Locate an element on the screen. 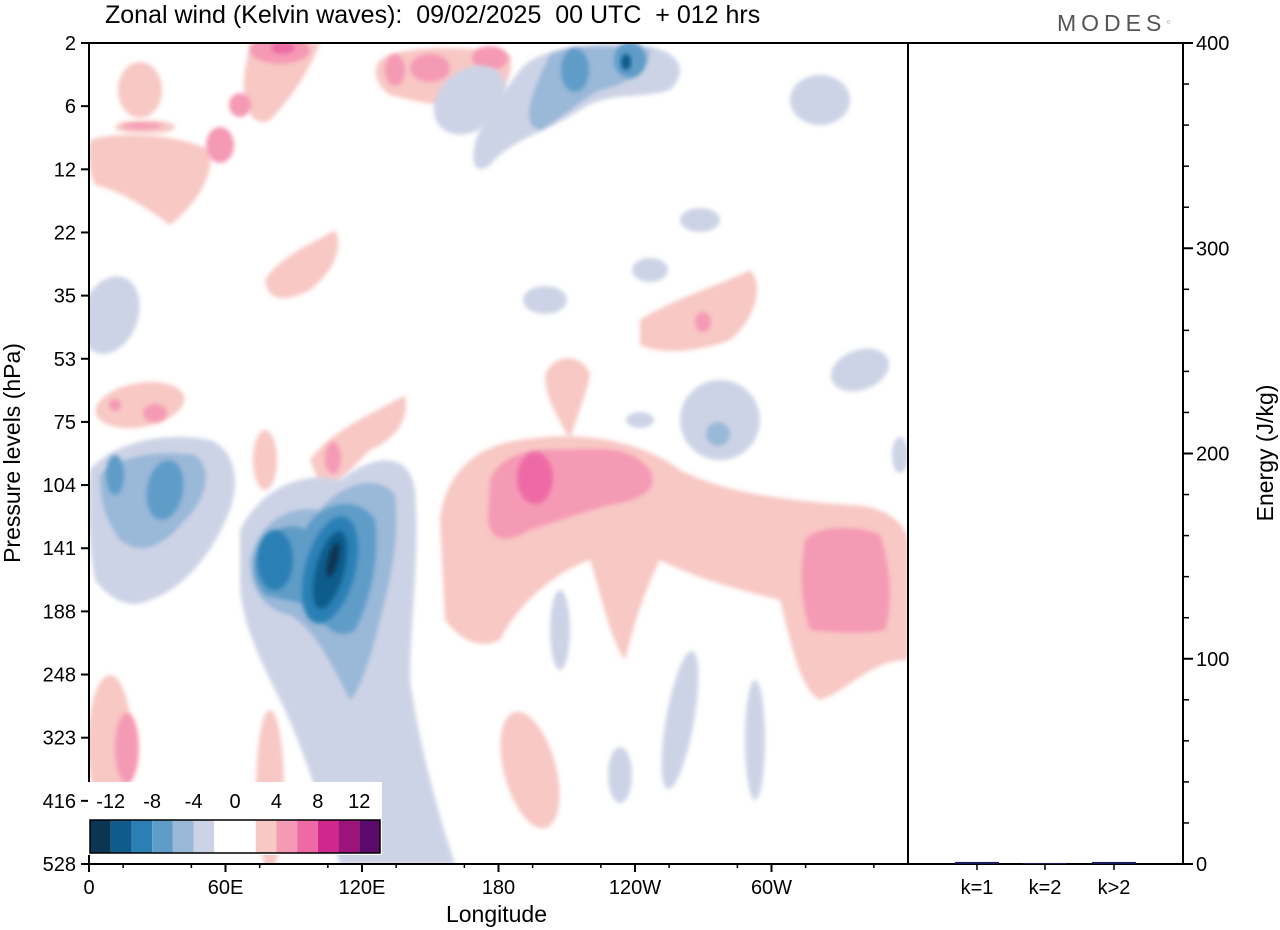  colorbar-label: 4 is located at coordinates (276, 802).